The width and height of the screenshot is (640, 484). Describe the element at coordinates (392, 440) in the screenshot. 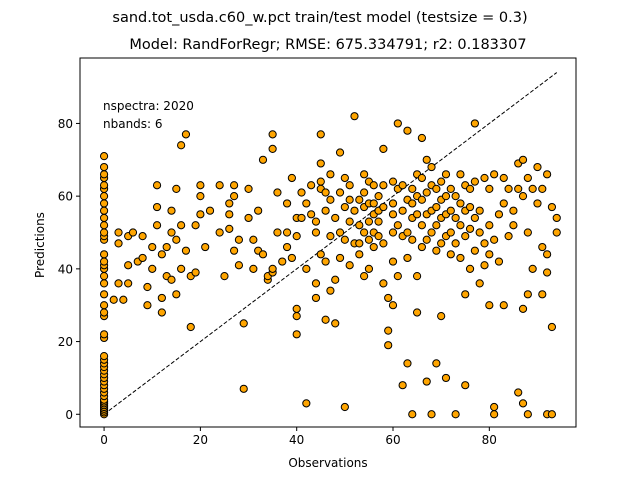

I see `x-tick-label: 60` at that location.